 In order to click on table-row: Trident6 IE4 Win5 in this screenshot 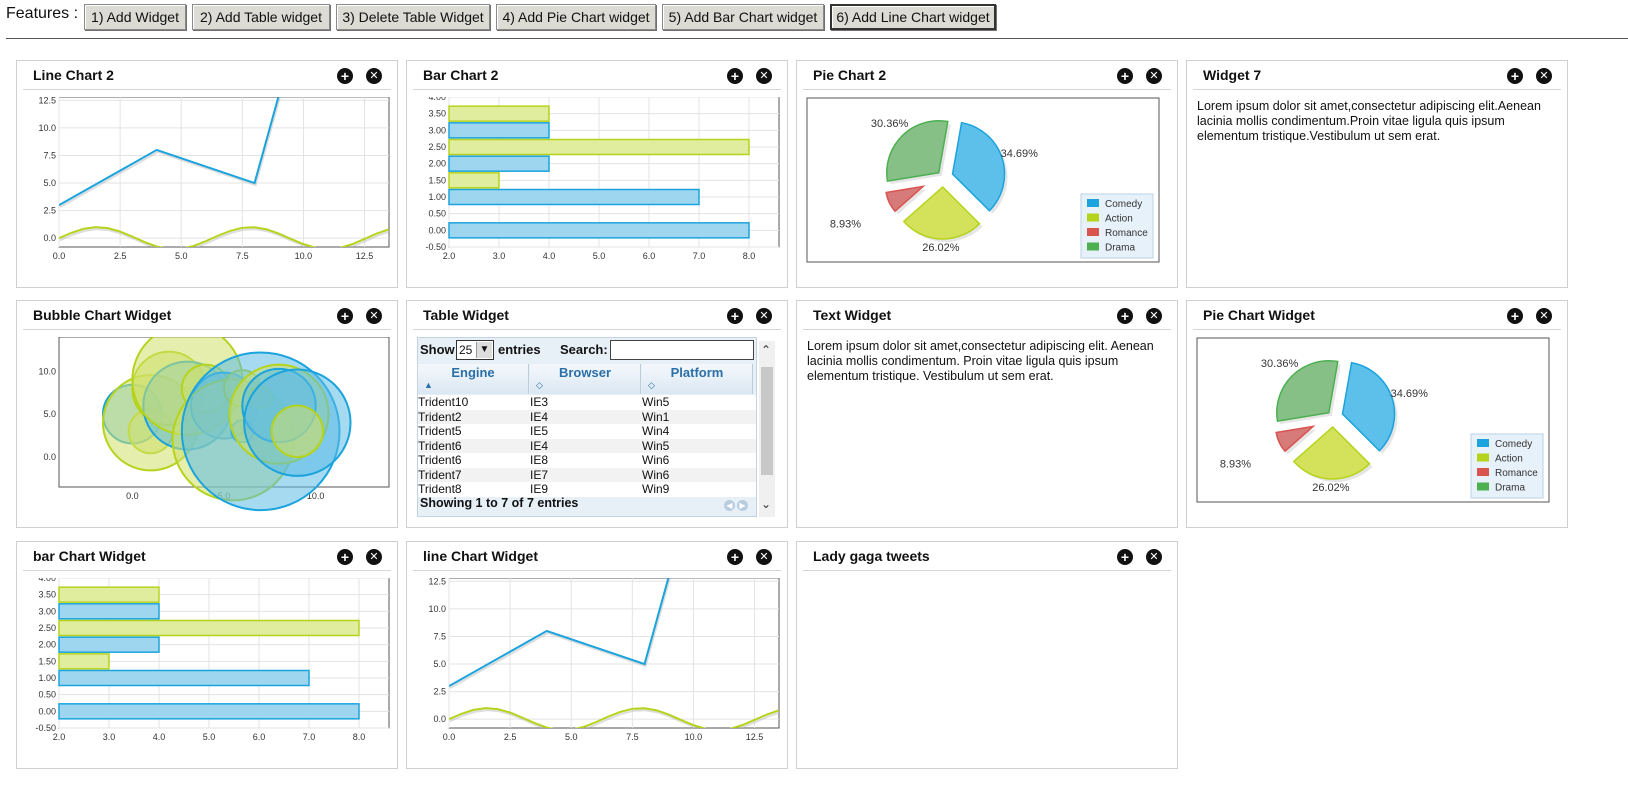, I will do `click(587, 445)`.